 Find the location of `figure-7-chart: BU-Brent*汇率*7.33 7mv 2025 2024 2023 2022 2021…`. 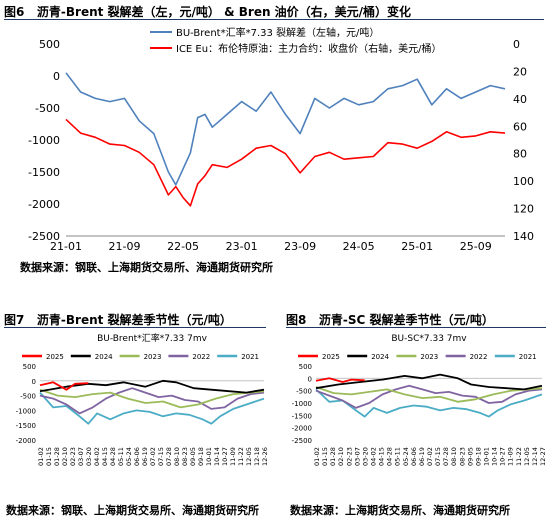

figure-7-chart: BU-Brent*汇率*7.33 7mv 2025 2024 2023 2022 2021… is located at coordinates (142, 399).